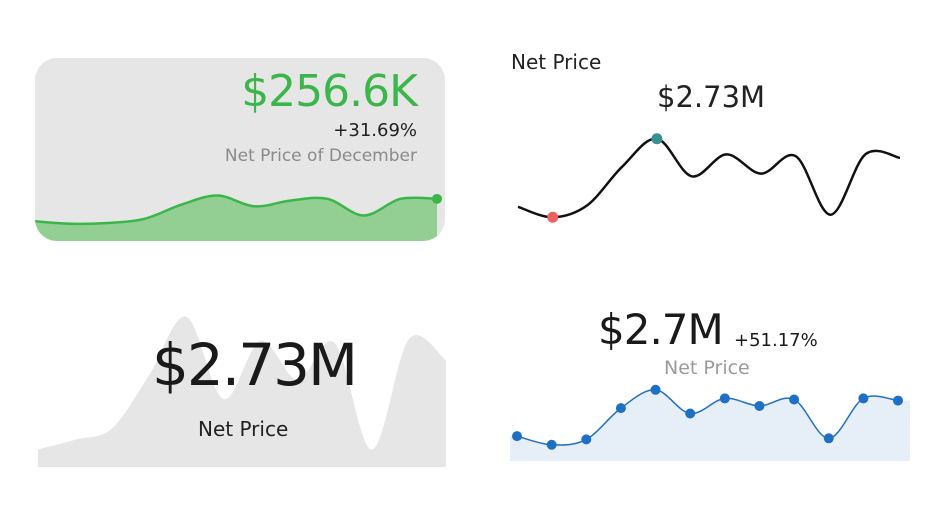  I want to click on kpi-change: +51.17%, so click(776, 340).